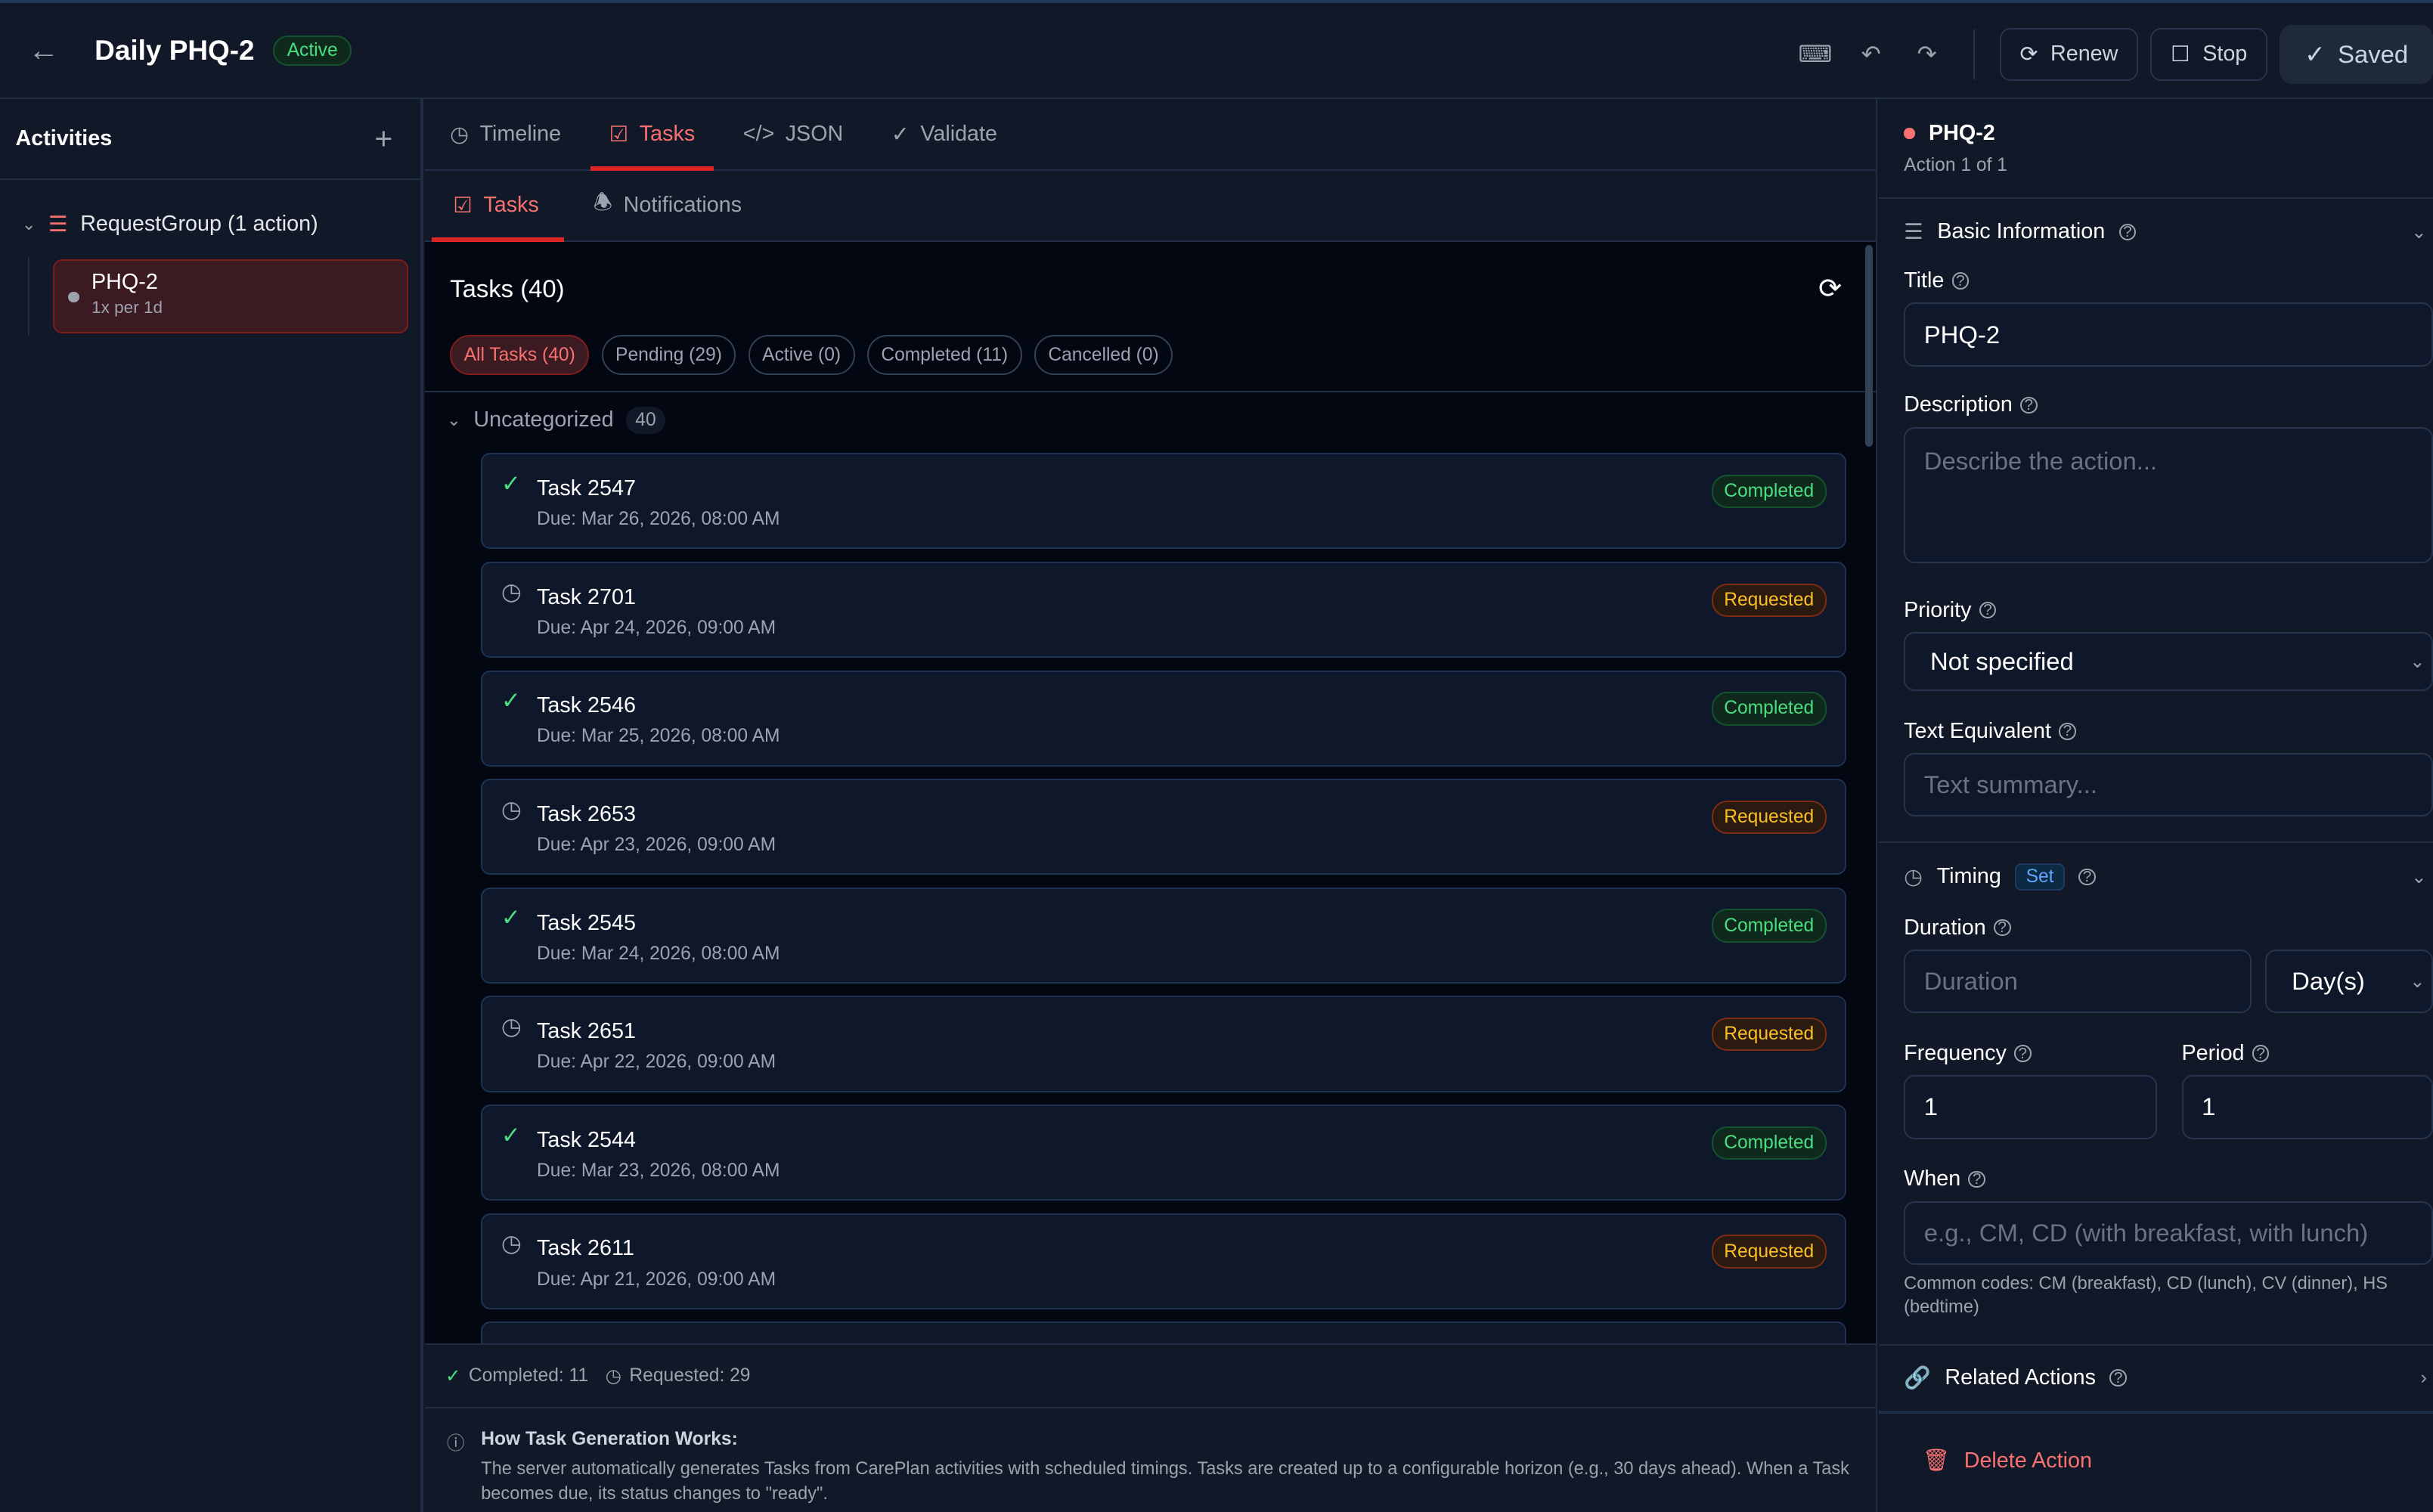 The image size is (2433, 1512). What do you see at coordinates (508, 288) in the screenshot?
I see `tasks-heading: Tasks (40)` at bounding box center [508, 288].